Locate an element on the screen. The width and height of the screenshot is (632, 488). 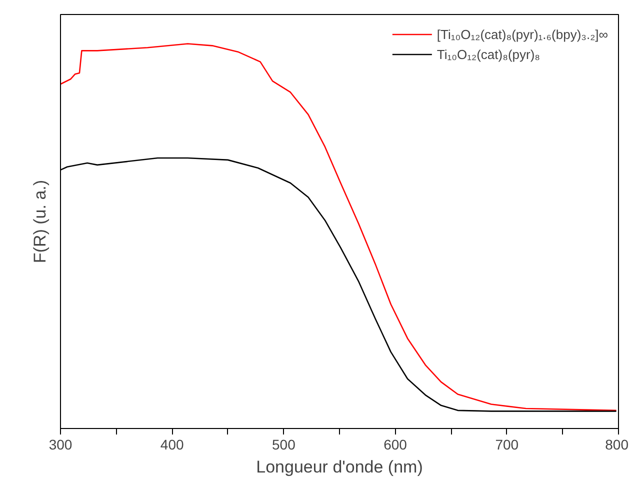
x-tick-label: 500 is located at coordinates (284, 444).